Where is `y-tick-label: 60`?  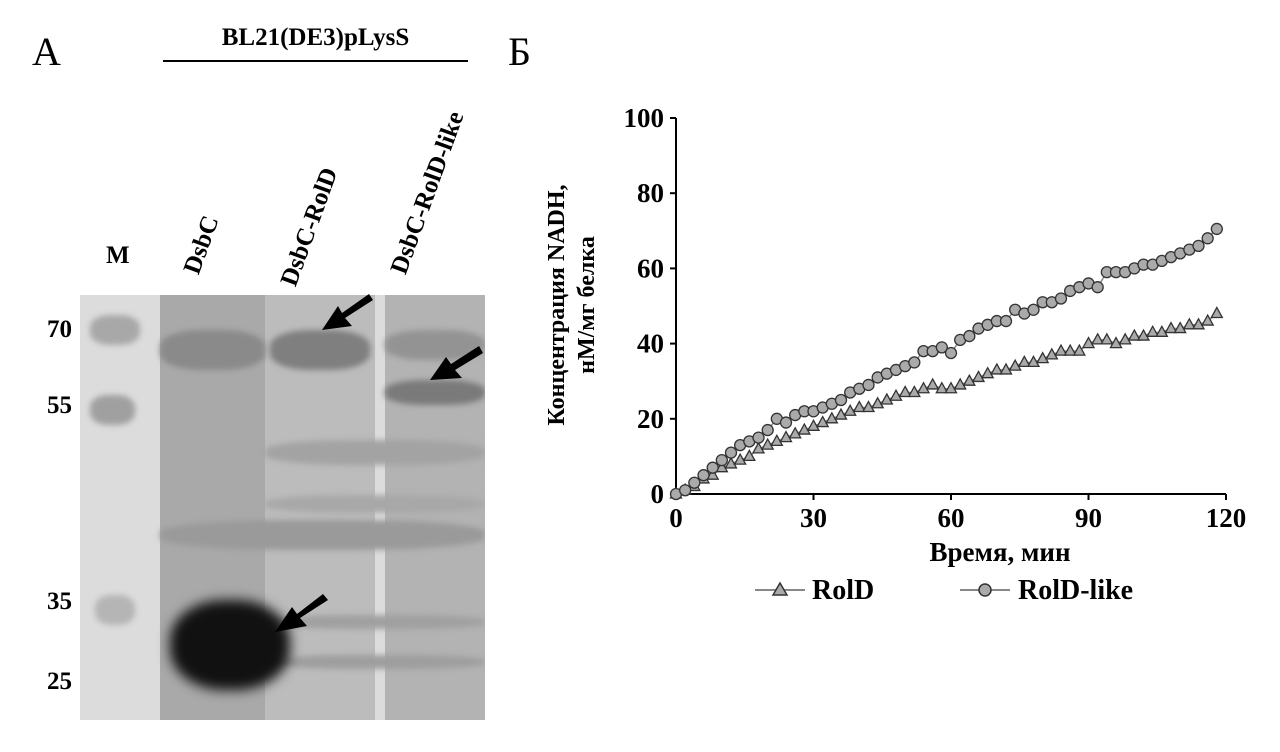 y-tick-label: 60 is located at coordinates (650, 268).